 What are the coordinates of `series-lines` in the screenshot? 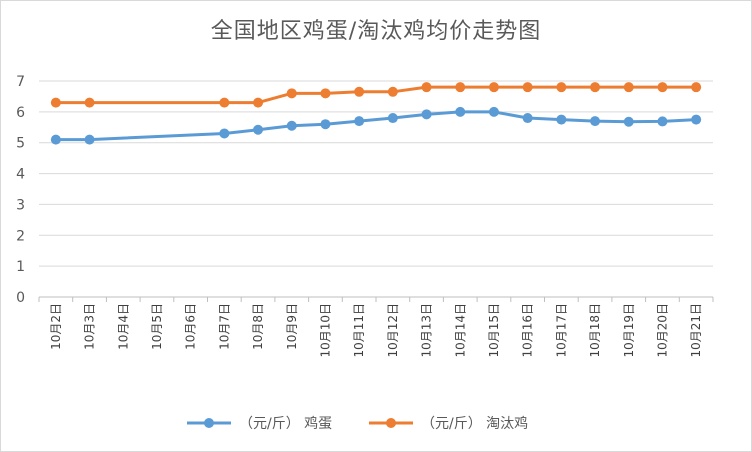 It's located at (376, 113).